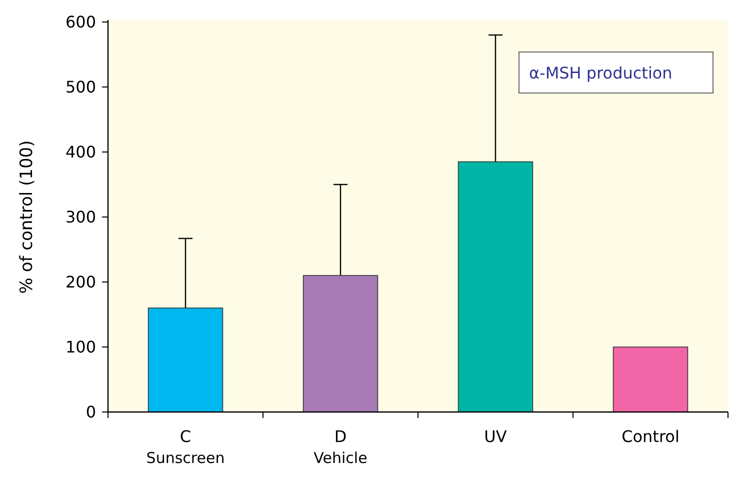  I want to click on x-tick-label: Control, so click(651, 436).